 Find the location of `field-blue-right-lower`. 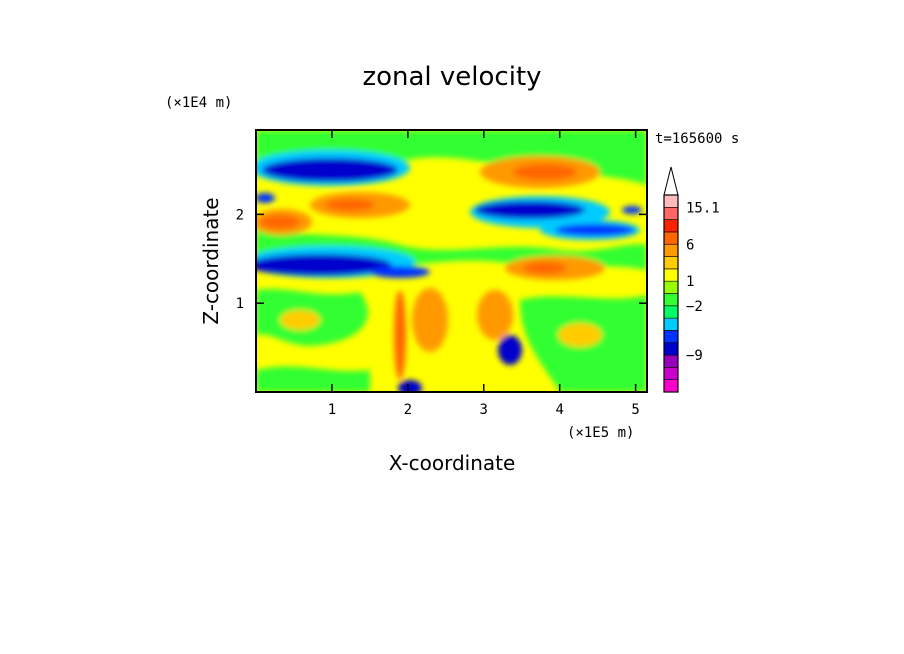

field-blue-right-lower is located at coordinates (595, 230).